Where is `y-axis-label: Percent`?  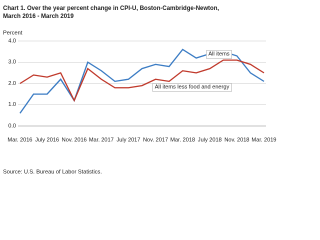 y-axis-label: Percent is located at coordinates (13, 33).